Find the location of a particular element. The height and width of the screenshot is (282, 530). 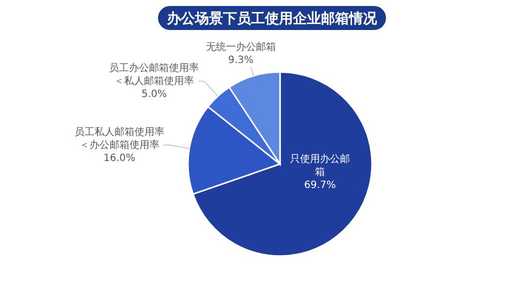

data-label: 5.0% is located at coordinates (154, 94).